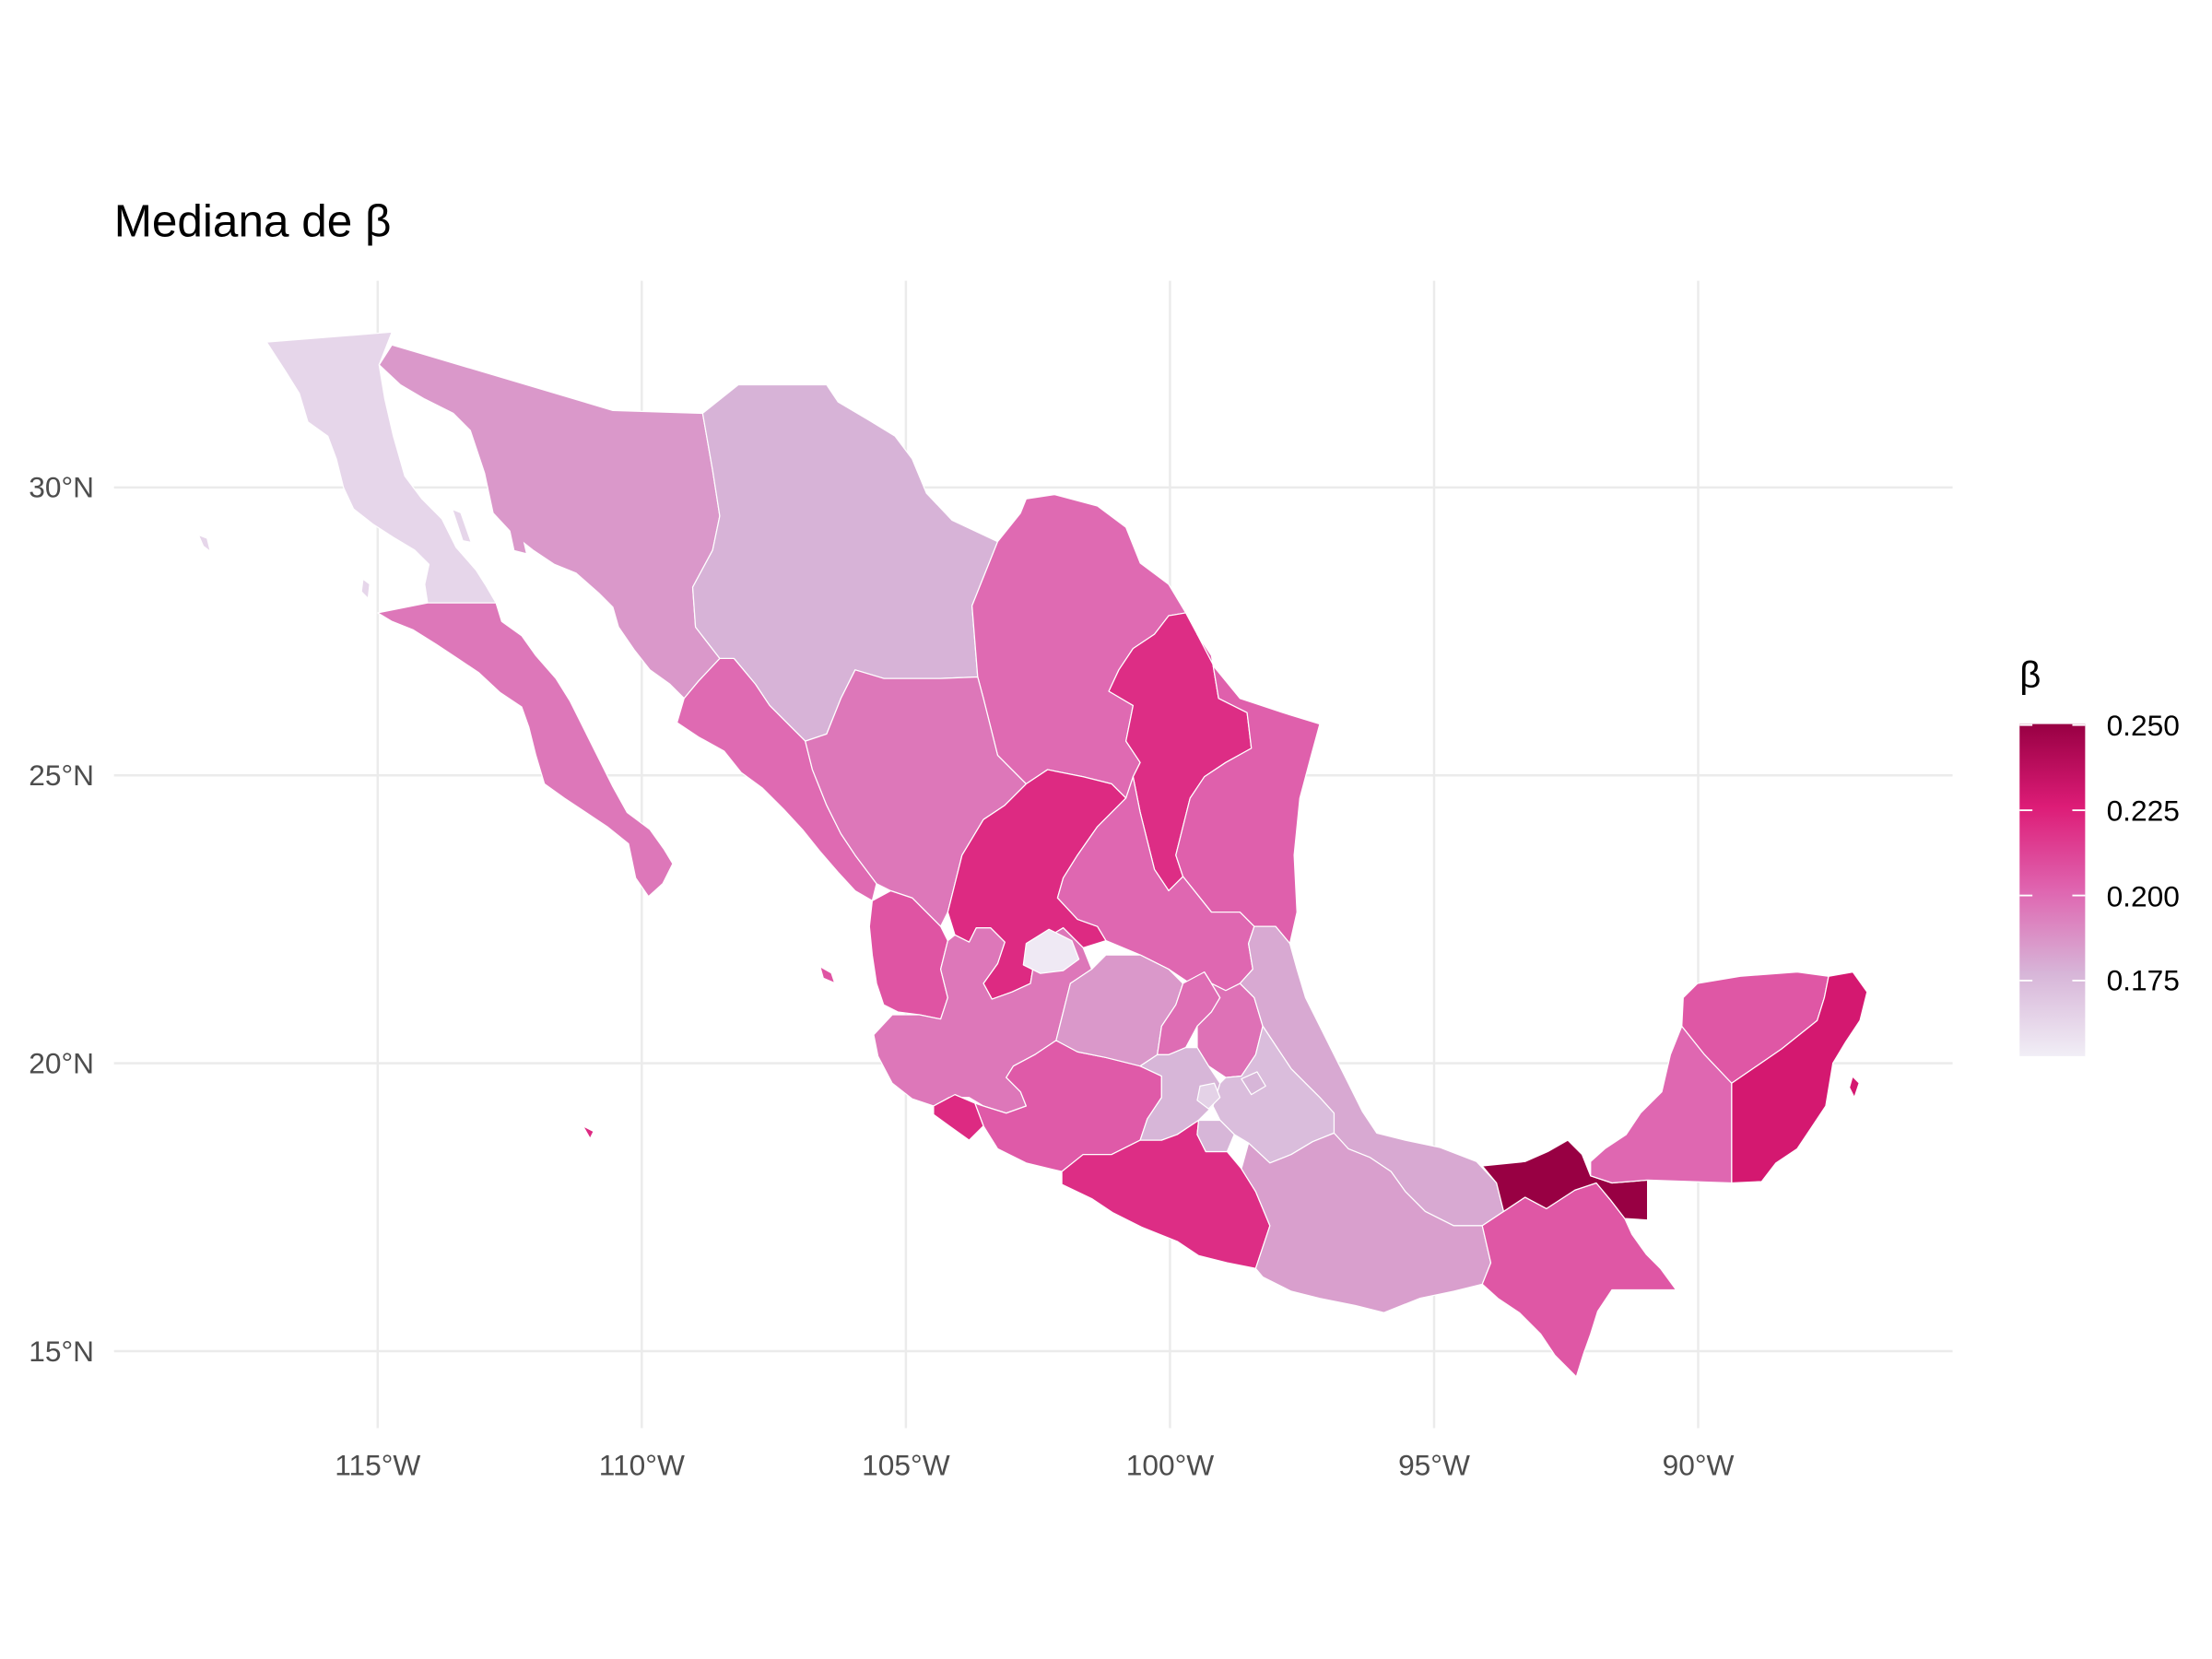 Image resolution: width=2212 pixels, height=1659 pixels. Describe the element at coordinates (958, 1117) in the screenshot. I see `state-colima` at that location.